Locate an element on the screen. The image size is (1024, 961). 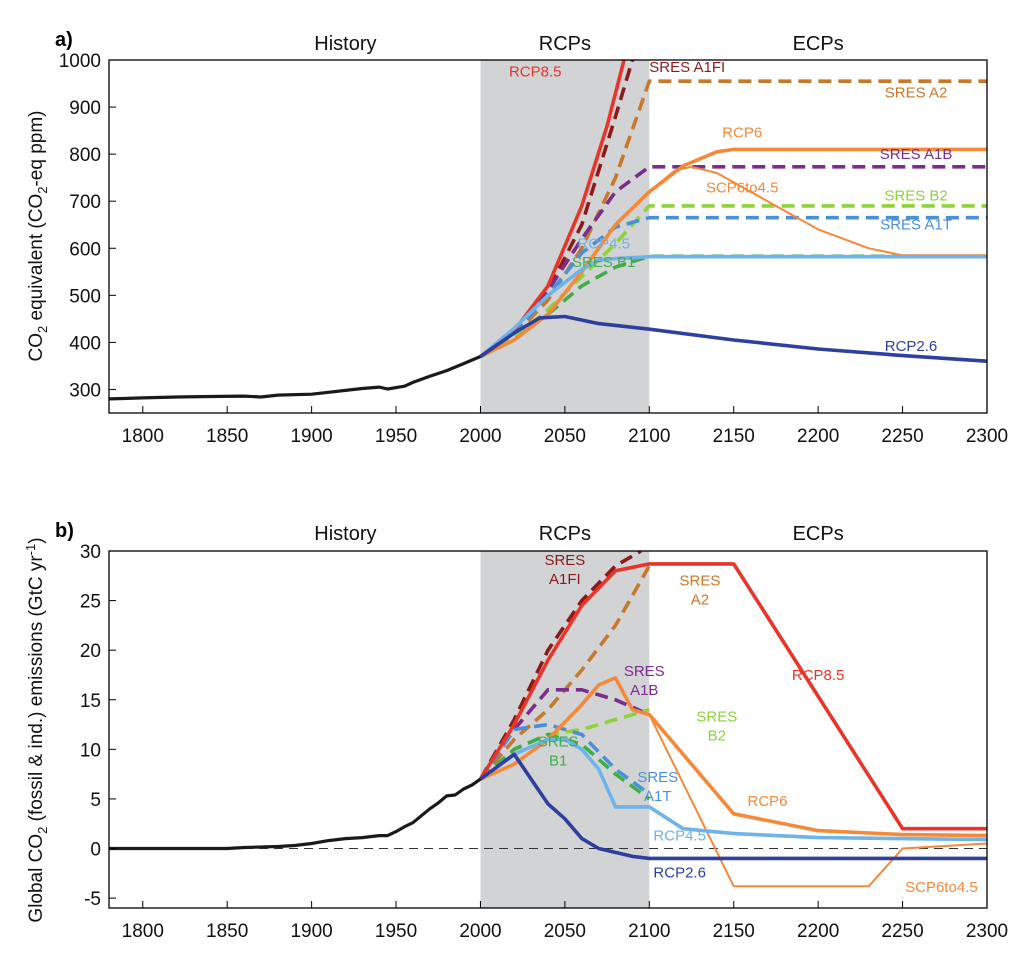
series-sres-a1t-line is located at coordinates (565, 759).